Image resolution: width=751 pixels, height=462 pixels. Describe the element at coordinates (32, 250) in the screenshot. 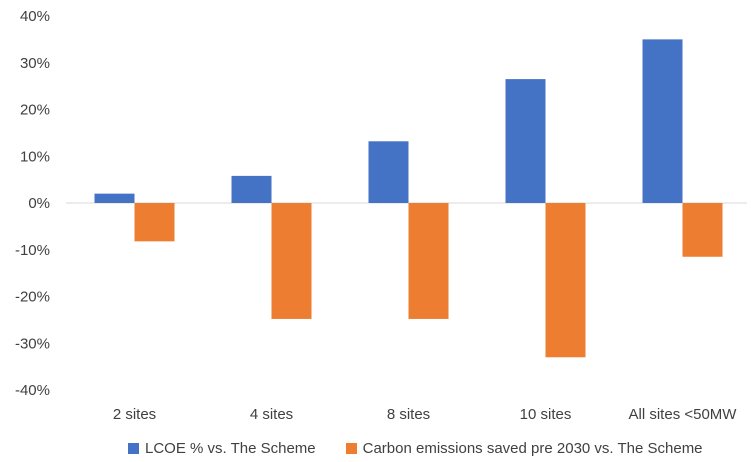

I see `y-tick-label: -10%` at that location.